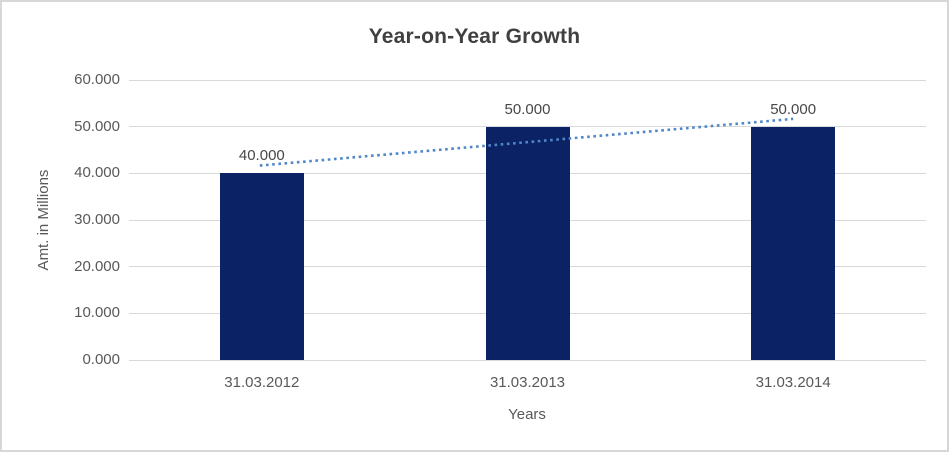  Describe the element at coordinates (262, 382) in the screenshot. I see `x-axis-tick-label: 31.03.2012` at that location.